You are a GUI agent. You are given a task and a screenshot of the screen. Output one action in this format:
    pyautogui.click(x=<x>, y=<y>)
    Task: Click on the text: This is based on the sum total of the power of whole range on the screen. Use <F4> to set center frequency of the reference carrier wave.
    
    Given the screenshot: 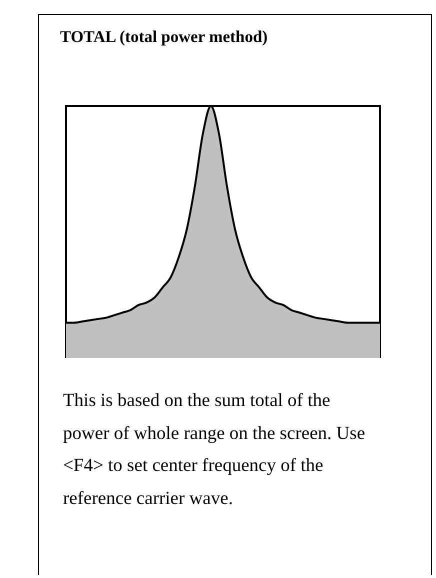 What is the action you would take?
    pyautogui.click(x=214, y=450)
    